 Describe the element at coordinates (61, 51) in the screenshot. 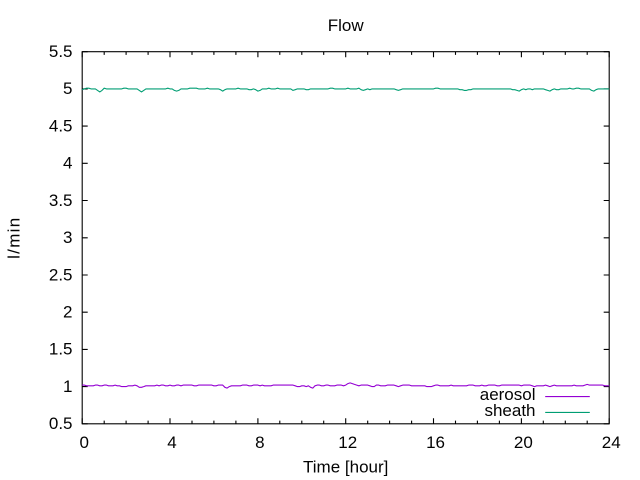

I see `svg-text: 5.5` at that location.